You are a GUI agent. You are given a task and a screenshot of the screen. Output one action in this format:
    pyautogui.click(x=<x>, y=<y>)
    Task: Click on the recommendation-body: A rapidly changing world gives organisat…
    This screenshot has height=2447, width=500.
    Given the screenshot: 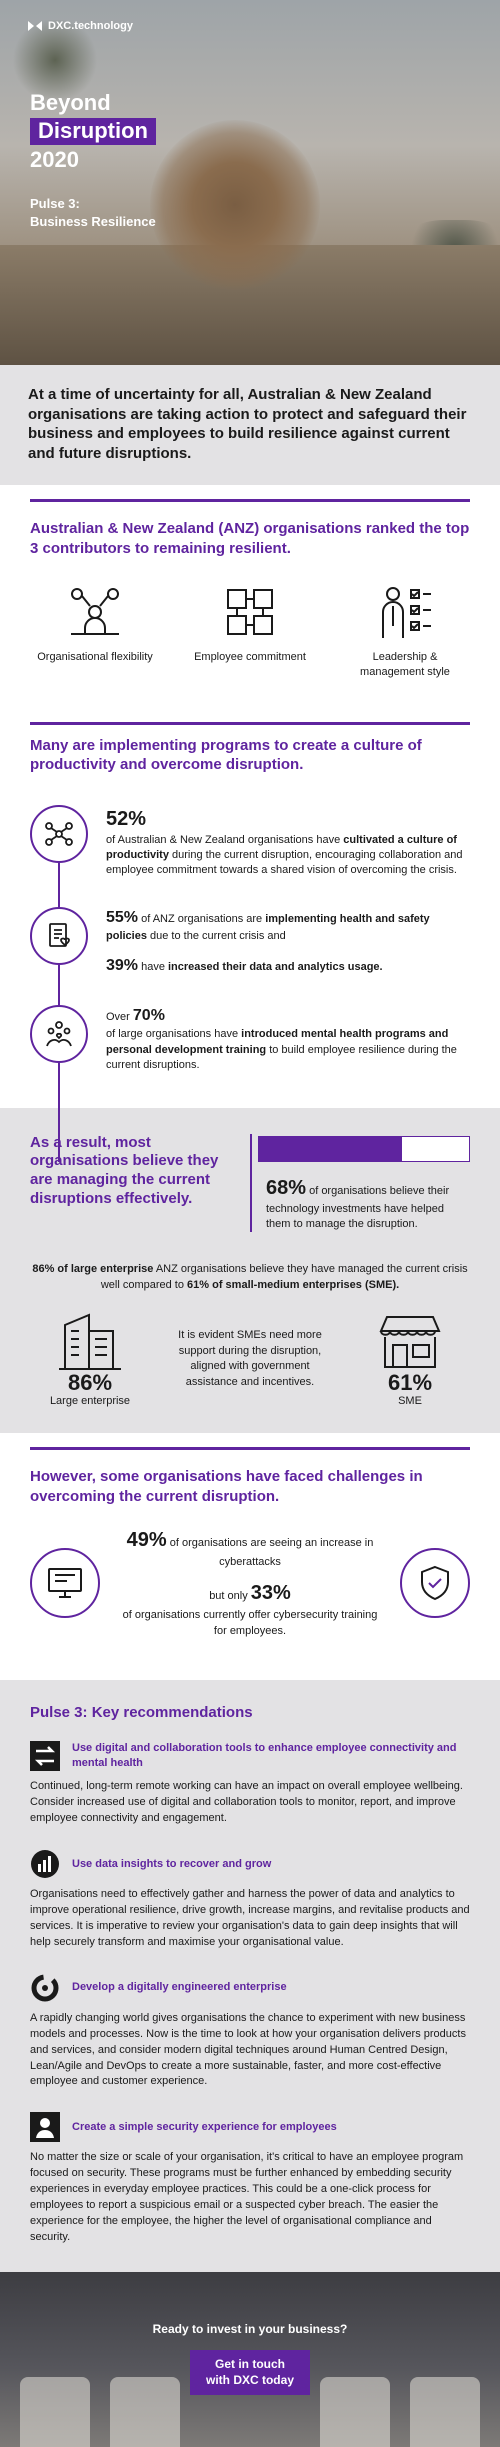 What is the action you would take?
    pyautogui.click(x=248, y=2049)
    